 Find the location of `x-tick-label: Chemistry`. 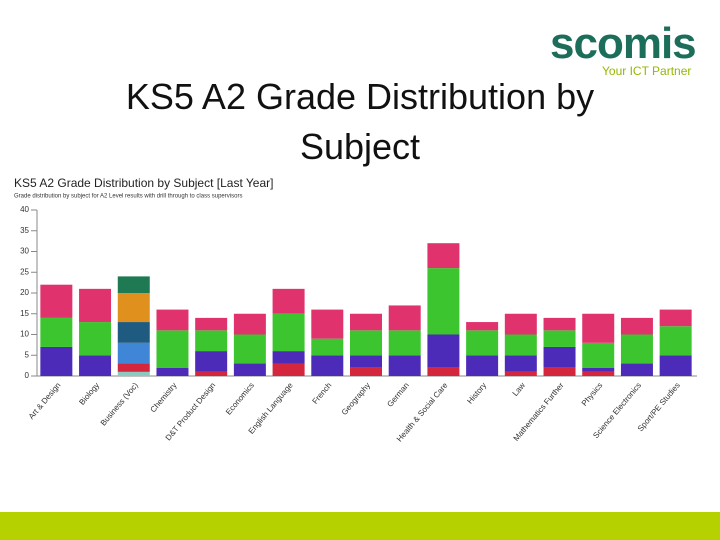

x-tick-label: Chemistry is located at coordinates (164, 397).